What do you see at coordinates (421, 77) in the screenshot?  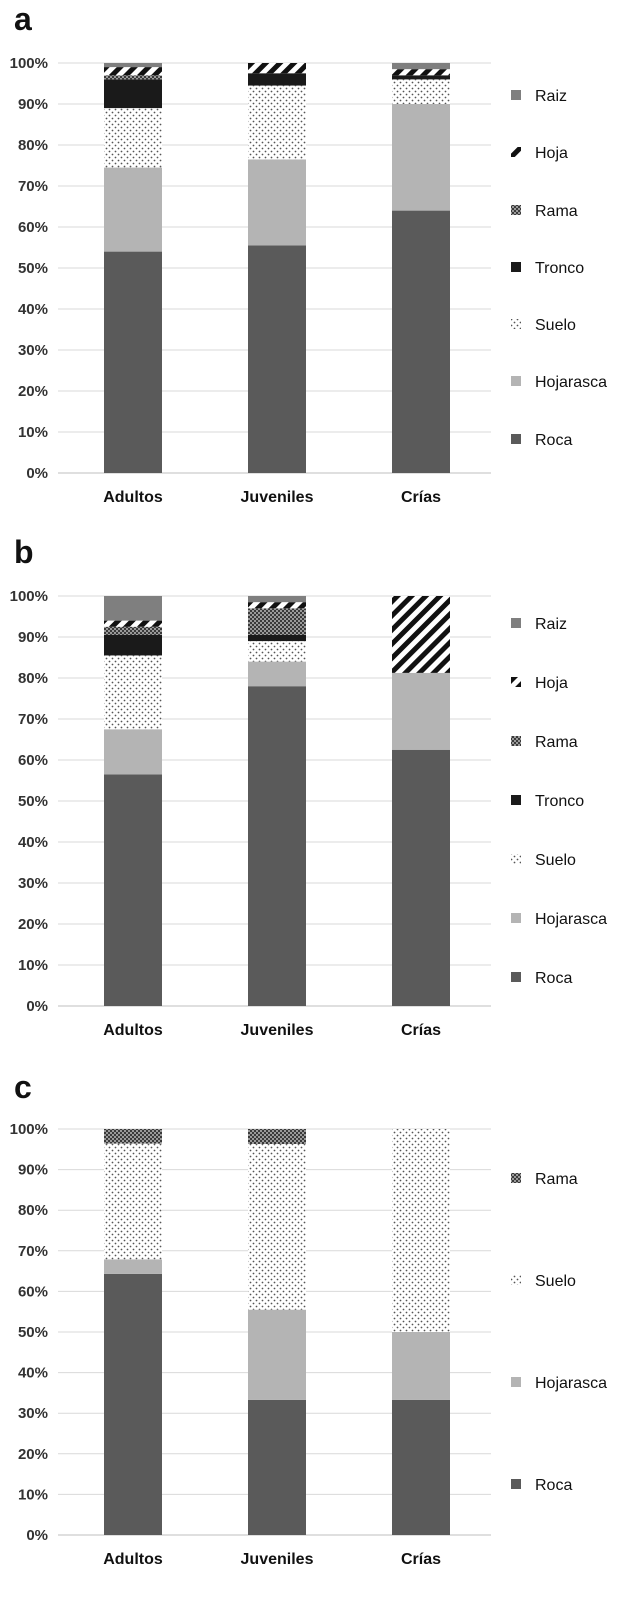 I see `bar-segment-tronco-crias` at bounding box center [421, 77].